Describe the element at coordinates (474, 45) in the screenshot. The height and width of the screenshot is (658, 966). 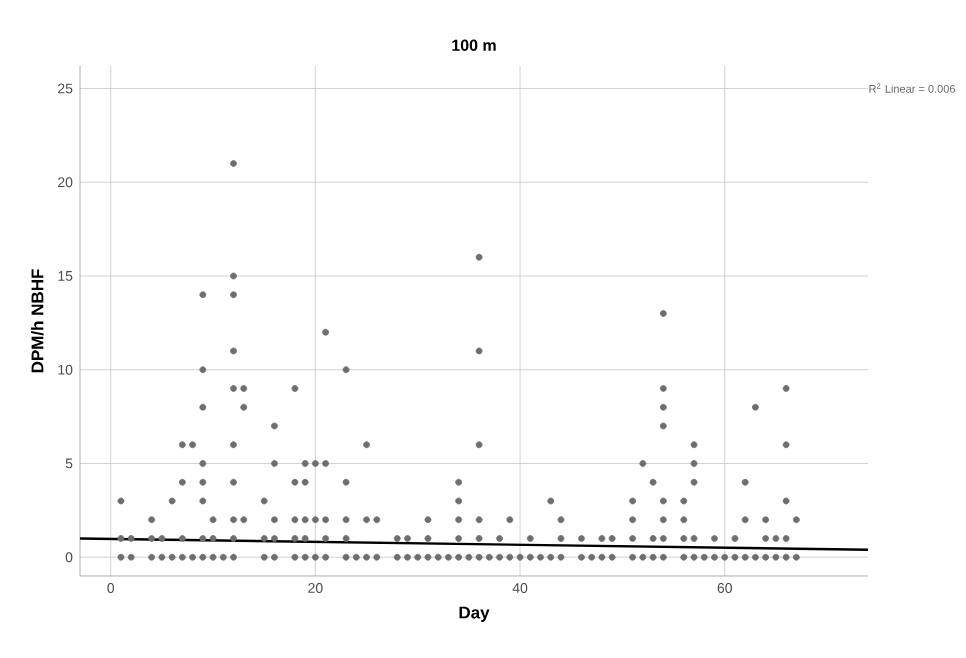
I see `chart-title: 100 m` at that location.